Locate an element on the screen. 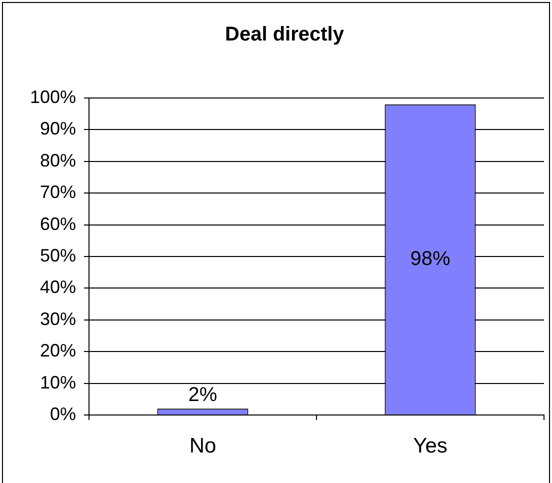 Image resolution: width=552 pixels, height=483 pixels. y-tick-label: 40% is located at coordinates (58, 287).